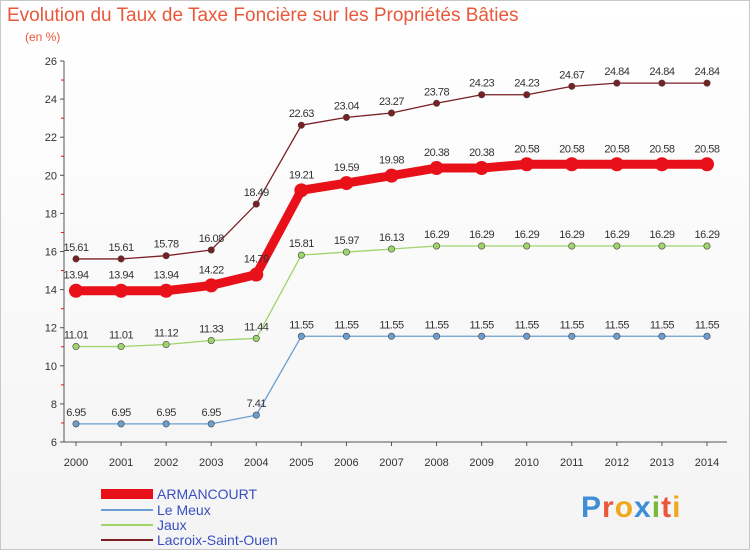  Describe the element at coordinates (207, 493) in the screenshot. I see `legend-label: ARMANCOURT` at that location.